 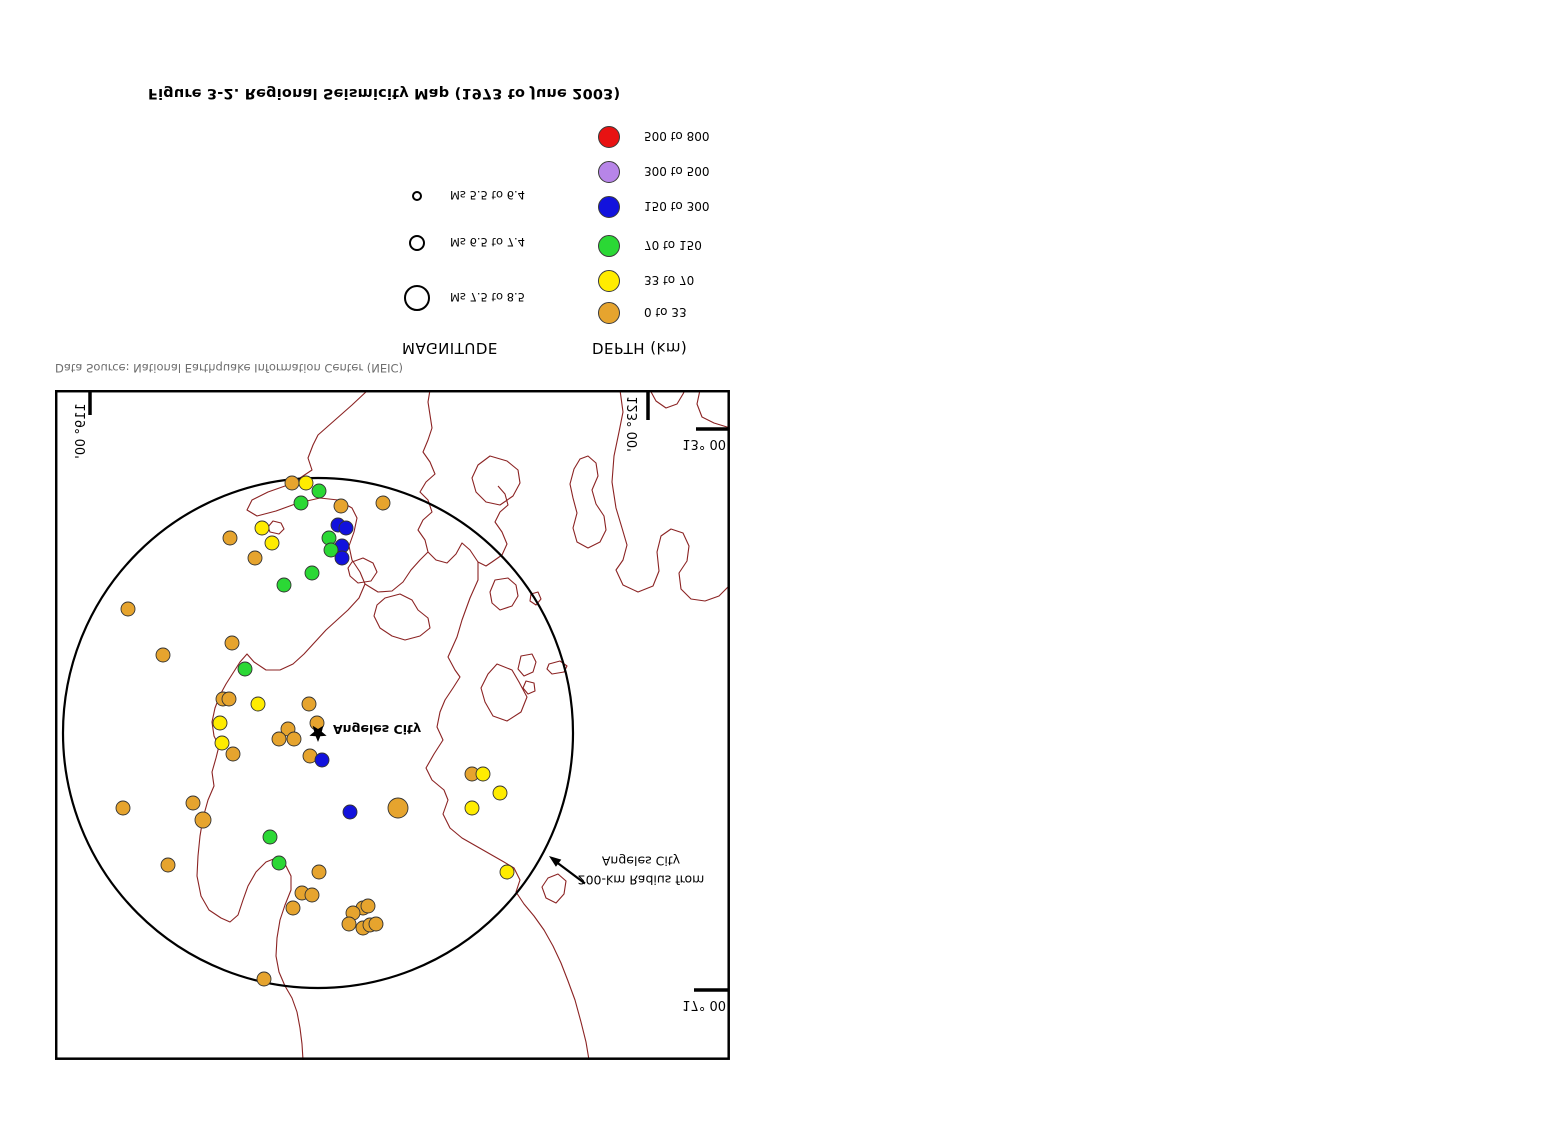 What do you see at coordinates (669, 280) in the screenshot?
I see `depth-range-label: 33 to 70` at bounding box center [669, 280].